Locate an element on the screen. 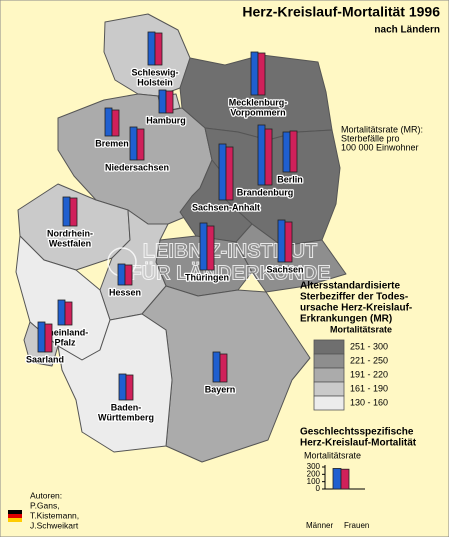  authors: Autoren: is located at coordinates (46, 495).